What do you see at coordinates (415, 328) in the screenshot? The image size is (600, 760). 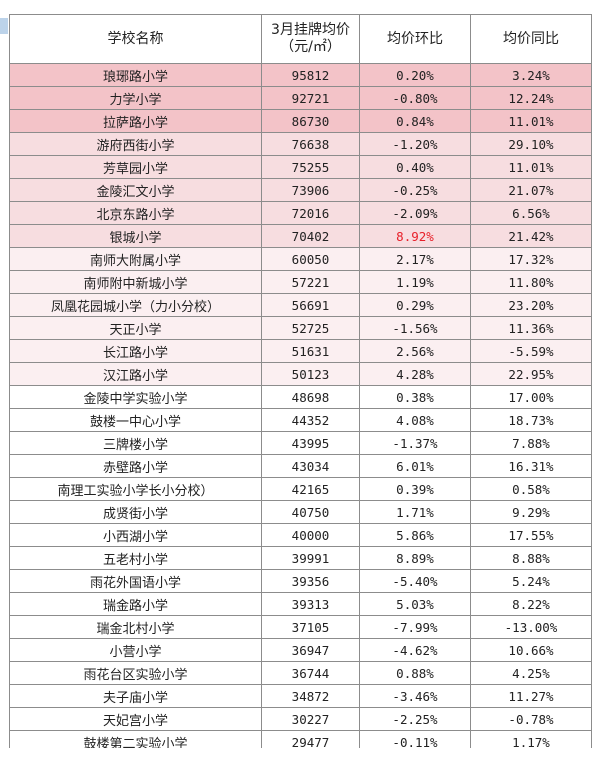 I see `cell-mom: -1.56%` at bounding box center [415, 328].